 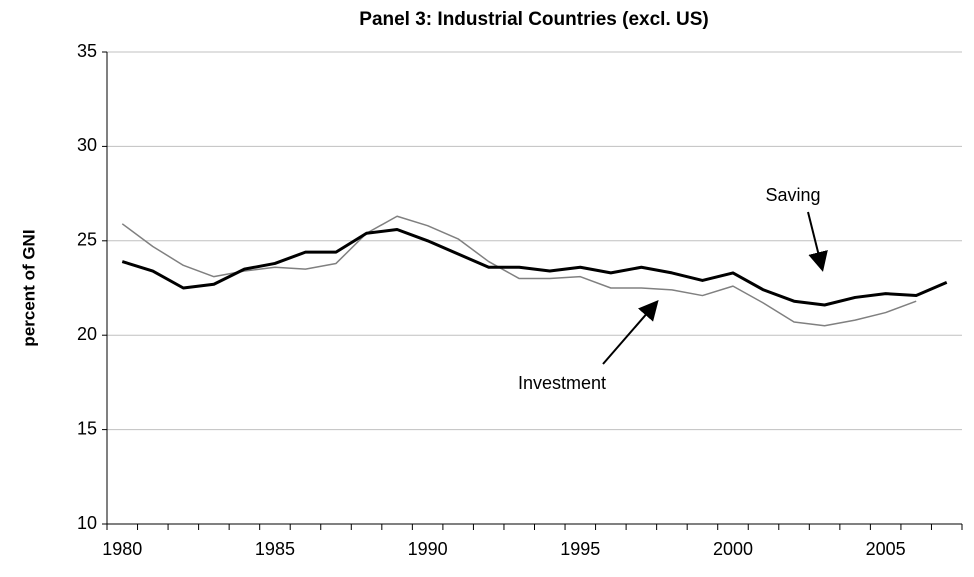 I want to click on y-tick-label: 20, so click(x=87, y=334).